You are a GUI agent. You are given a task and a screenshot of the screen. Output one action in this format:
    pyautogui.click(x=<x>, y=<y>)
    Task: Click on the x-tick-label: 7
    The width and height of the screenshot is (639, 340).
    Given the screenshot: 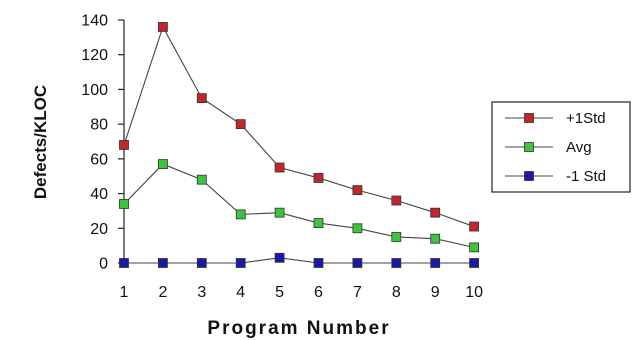 What is the action you would take?
    pyautogui.click(x=357, y=292)
    